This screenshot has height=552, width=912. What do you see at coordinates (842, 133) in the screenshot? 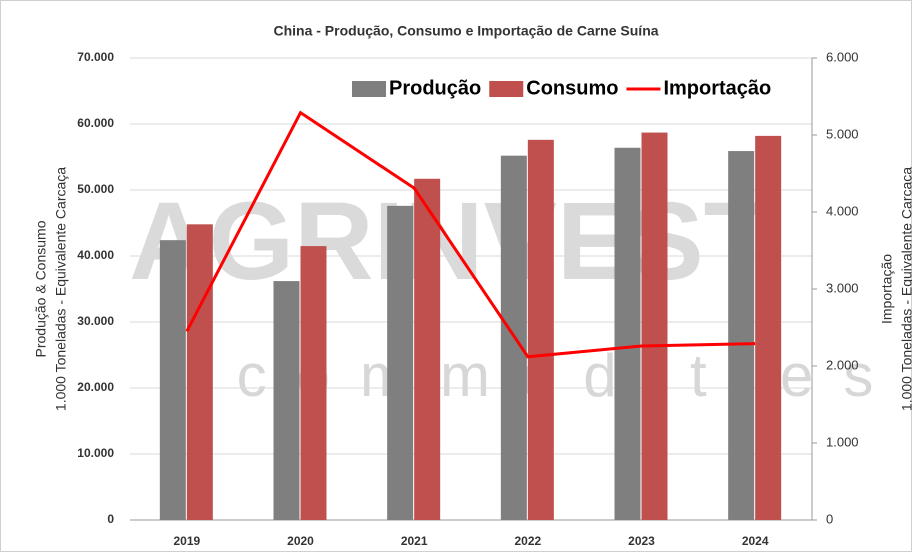
I see `y2-tick-label: 5.000` at bounding box center [842, 133].